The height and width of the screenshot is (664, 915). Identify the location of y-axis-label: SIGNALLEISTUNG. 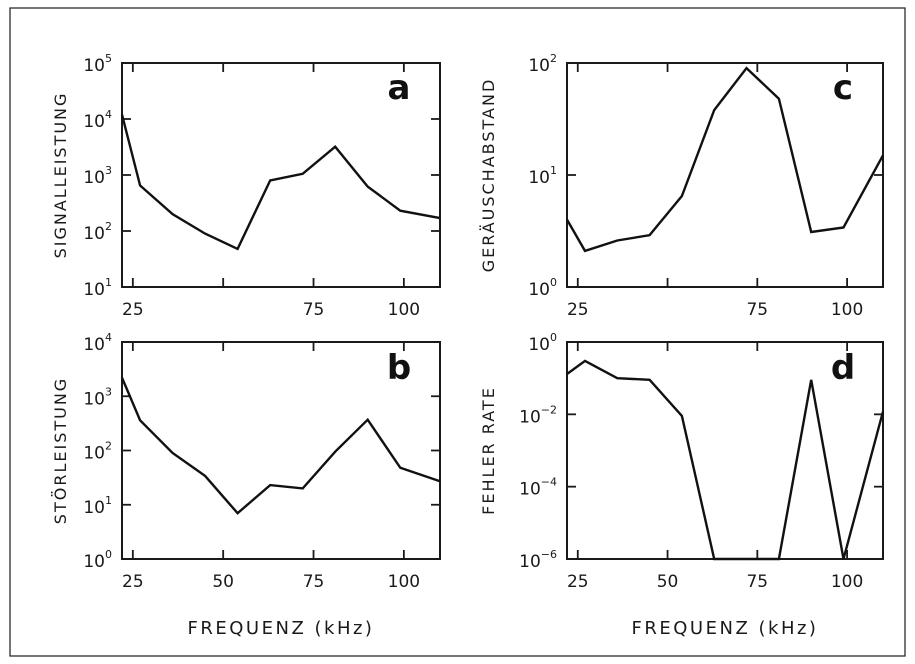
(60, 175).